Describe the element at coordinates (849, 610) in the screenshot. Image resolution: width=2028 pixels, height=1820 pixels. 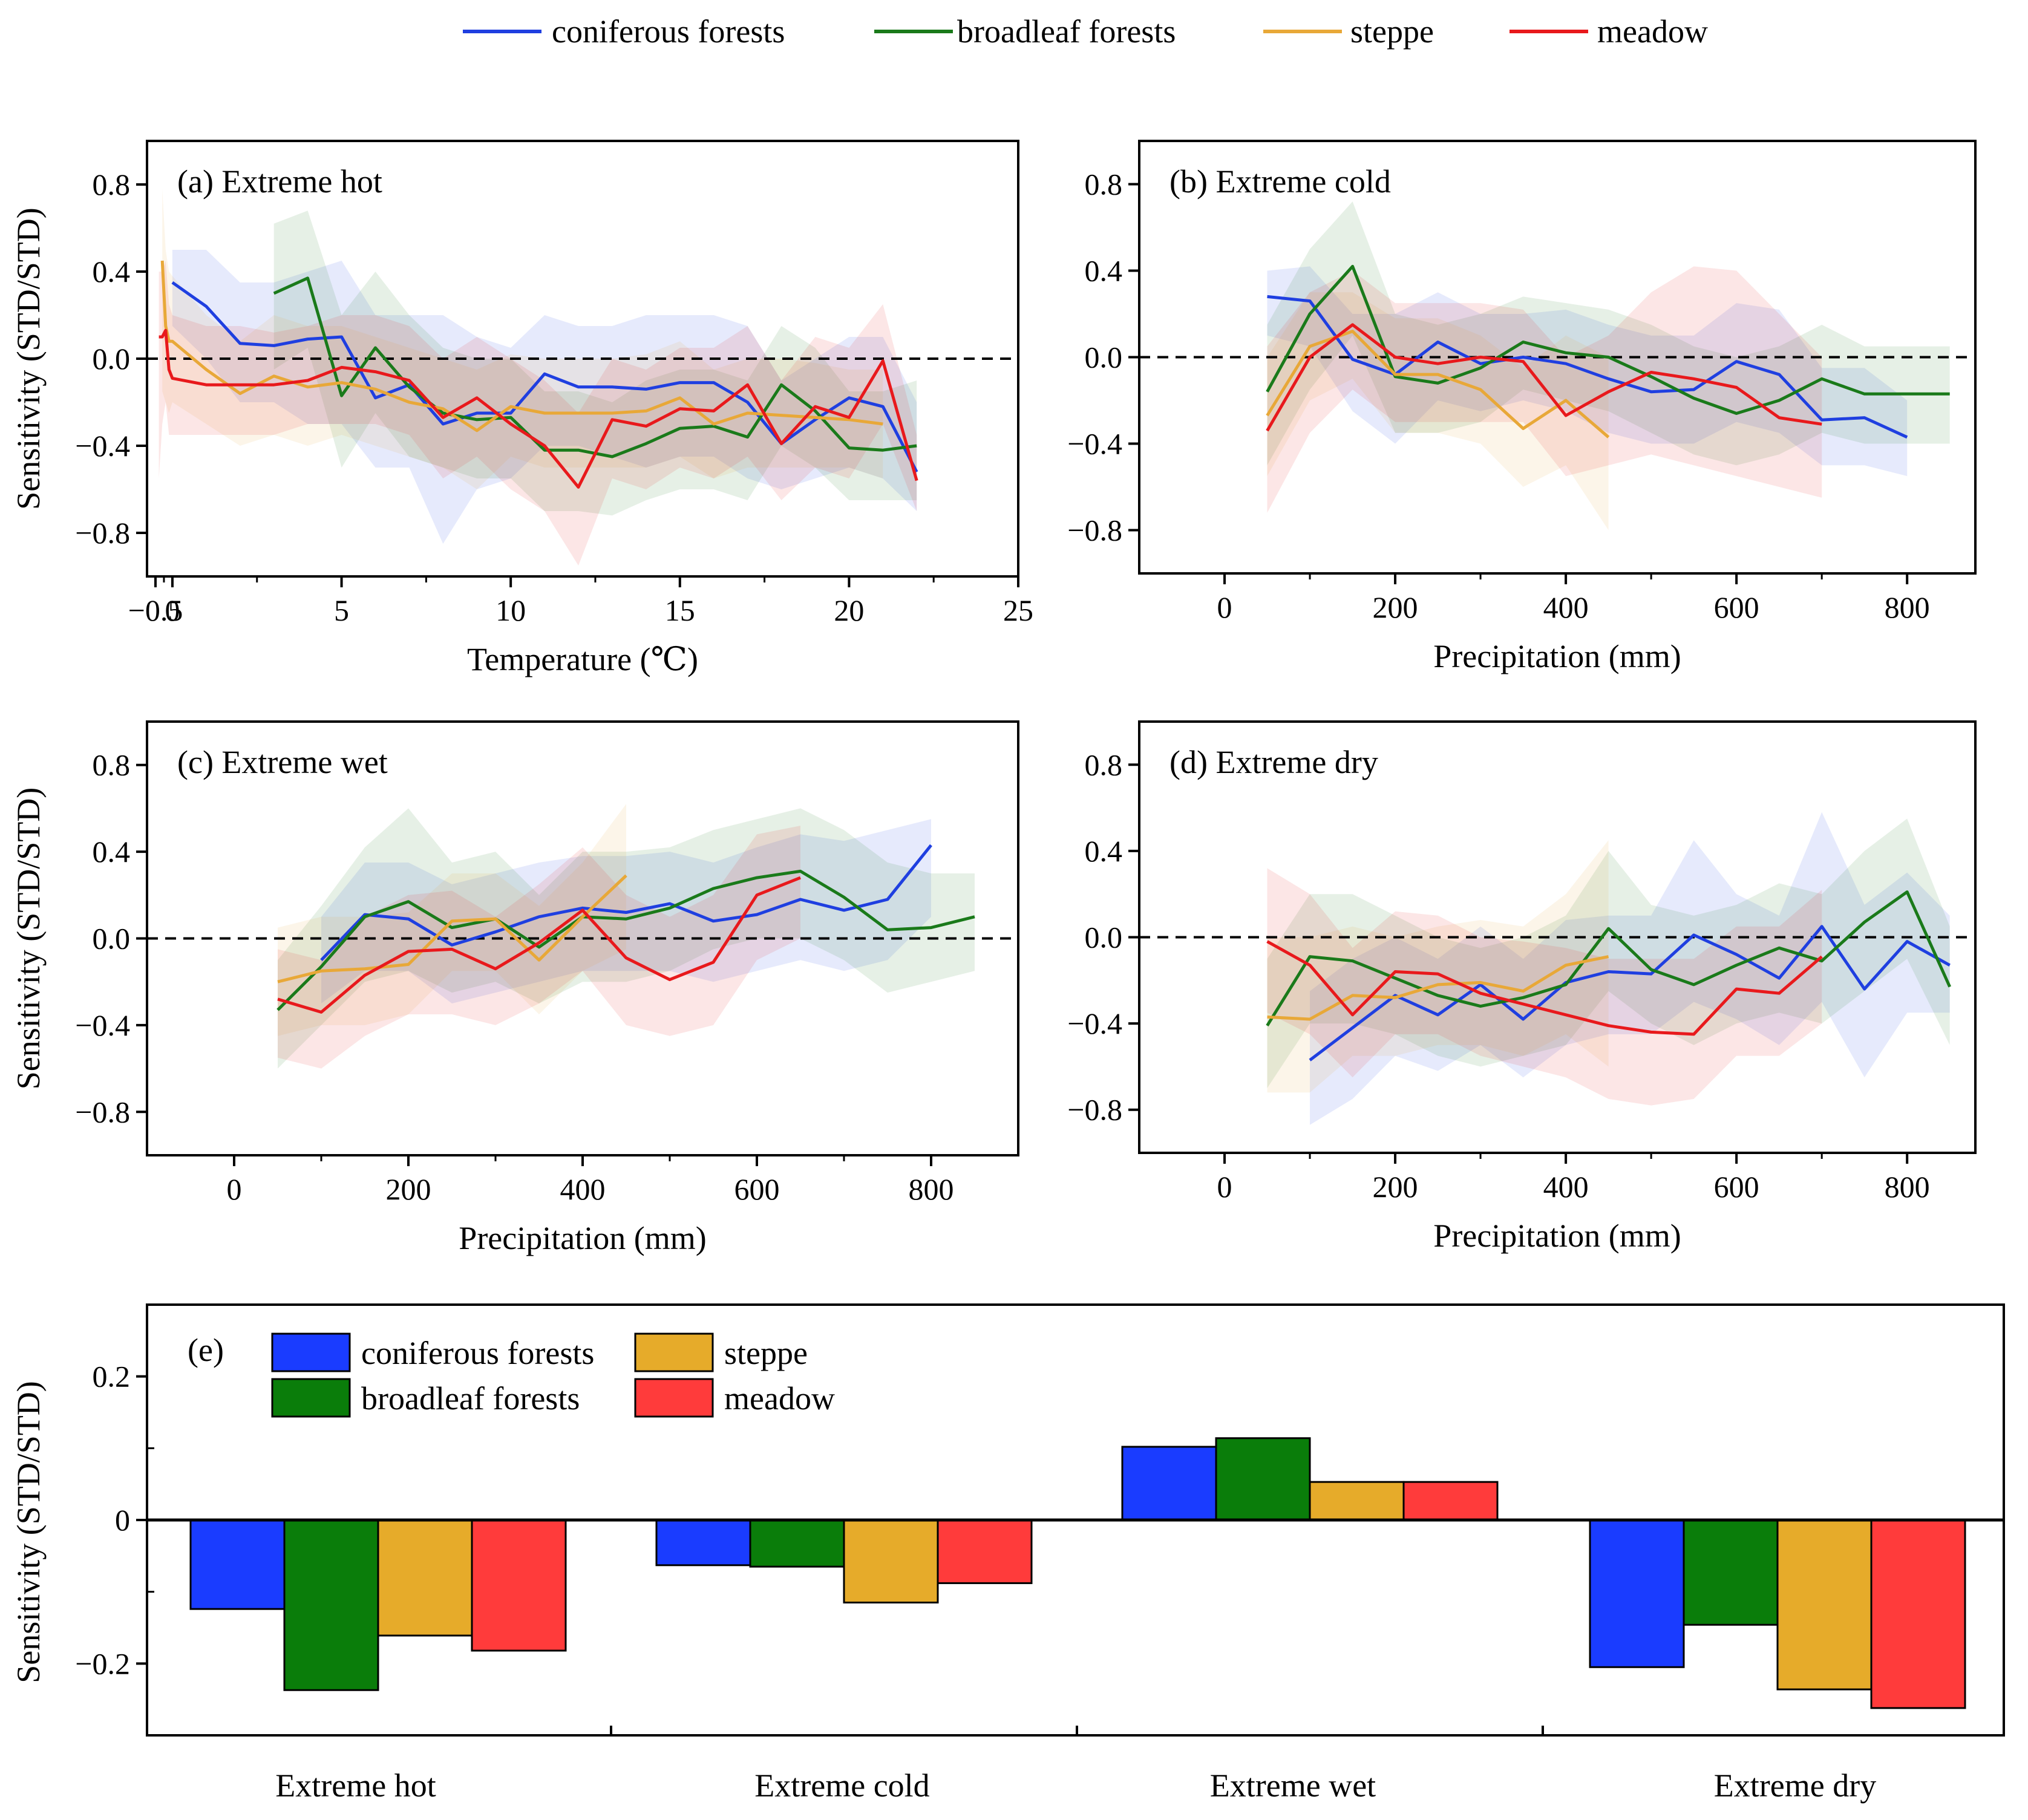
I see `x-tick-label: 20` at that location.